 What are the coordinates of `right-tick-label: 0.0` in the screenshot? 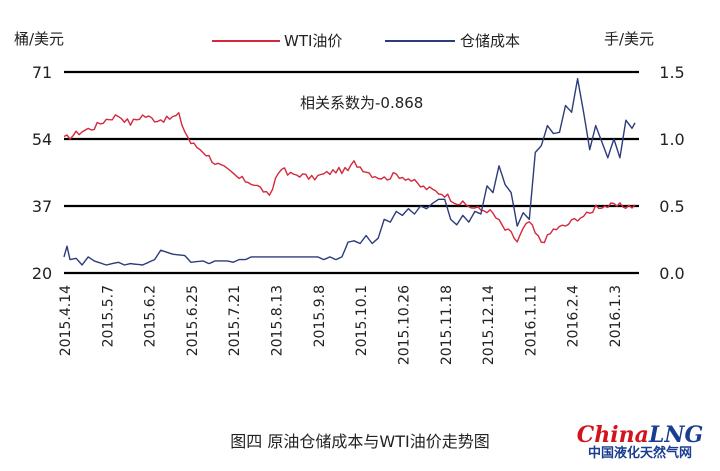 It's located at (671, 273).